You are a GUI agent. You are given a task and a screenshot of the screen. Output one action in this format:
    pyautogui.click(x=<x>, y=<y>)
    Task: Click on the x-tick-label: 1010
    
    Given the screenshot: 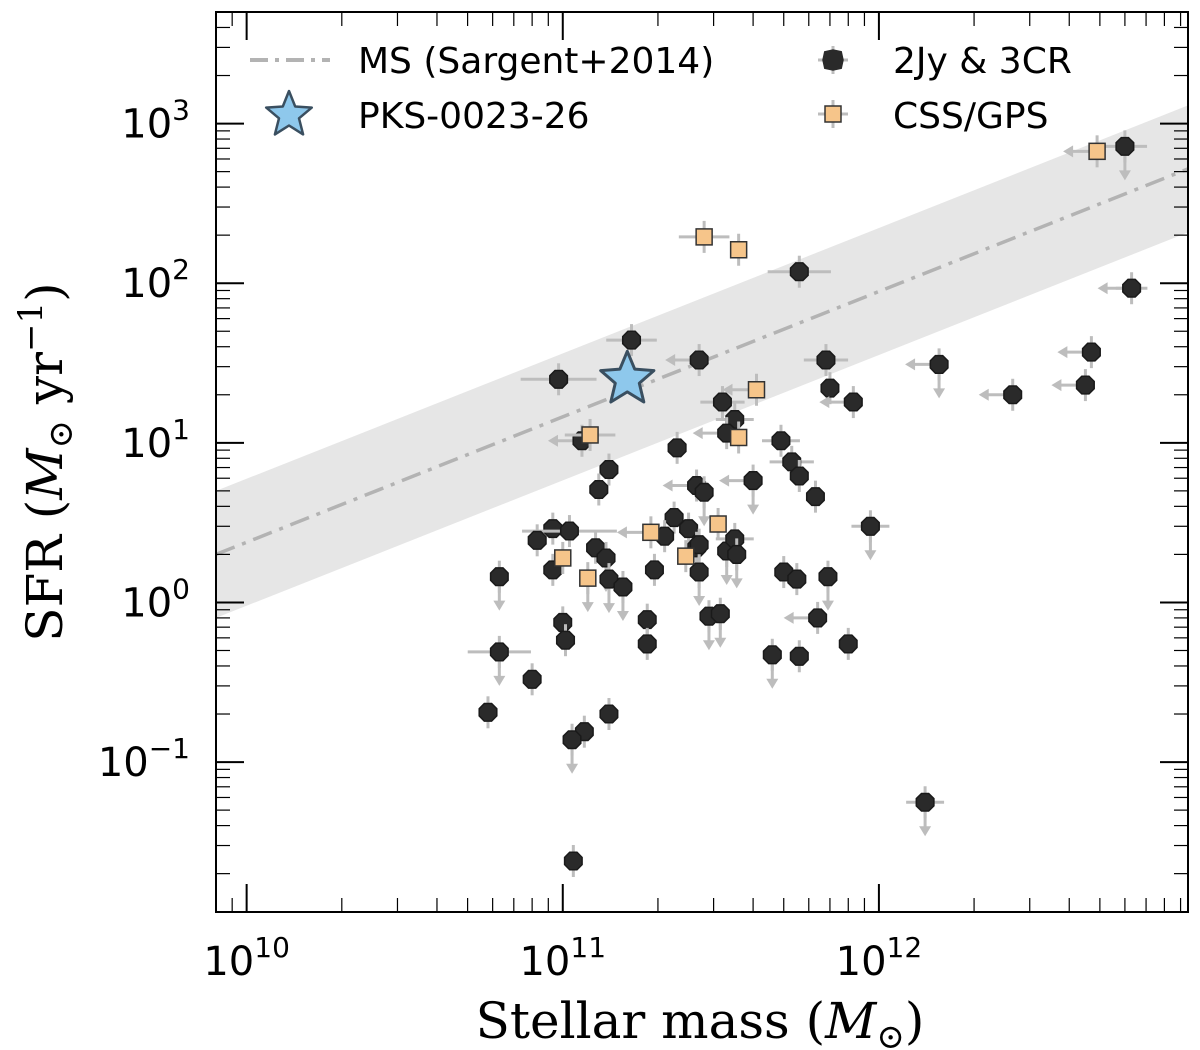 What is the action you would take?
    pyautogui.click(x=246, y=958)
    